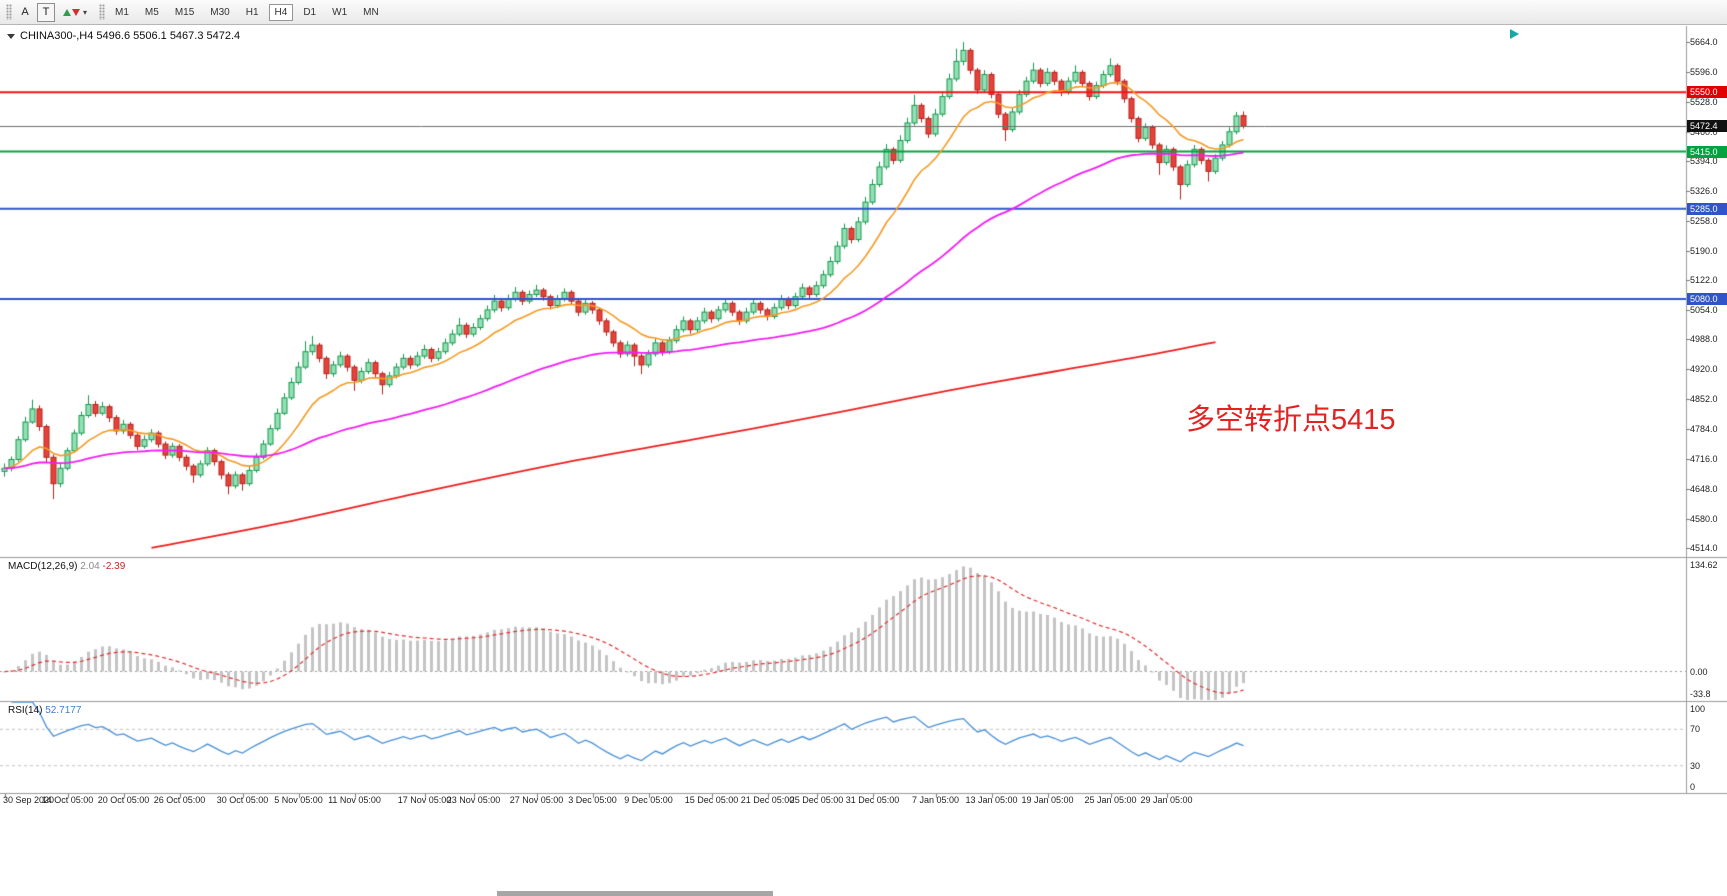  What do you see at coordinates (102, 12) in the screenshot?
I see `timeframe-toolbar-grip` at bounding box center [102, 12].